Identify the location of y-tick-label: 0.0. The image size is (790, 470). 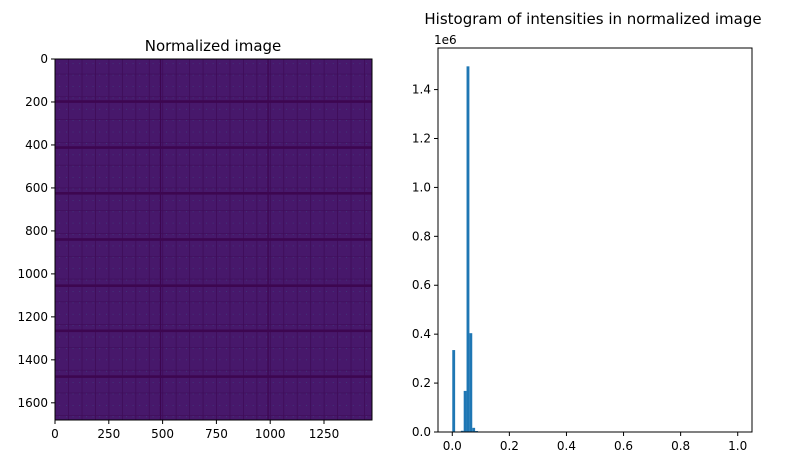
(421, 432).